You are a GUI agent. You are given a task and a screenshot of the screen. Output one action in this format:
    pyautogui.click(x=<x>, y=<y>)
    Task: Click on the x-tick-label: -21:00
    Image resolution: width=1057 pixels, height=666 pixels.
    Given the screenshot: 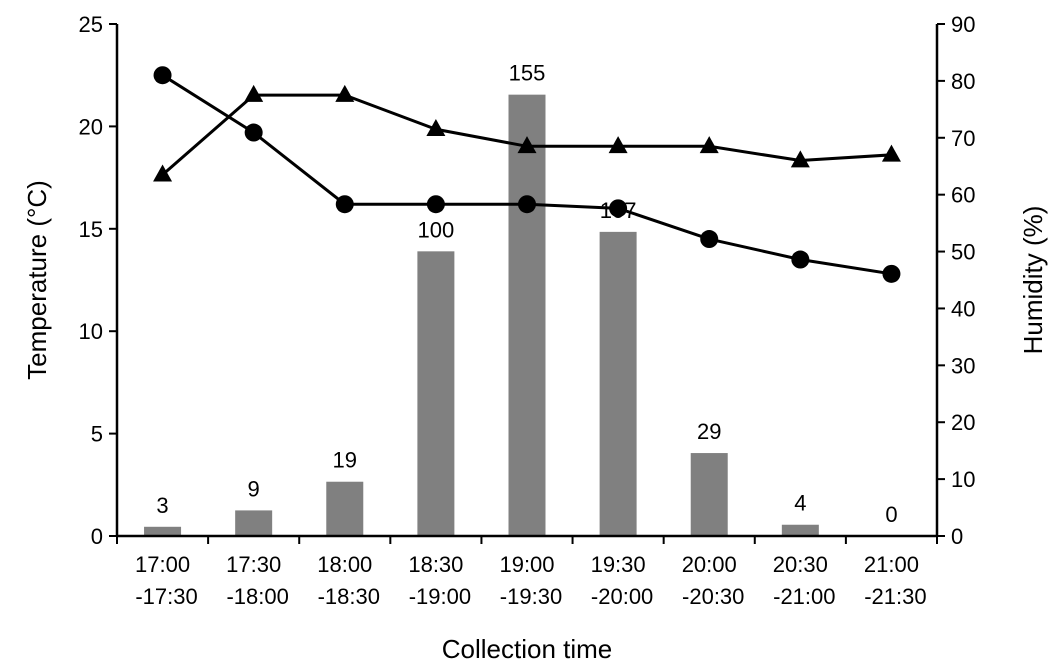 What is the action you would take?
    pyautogui.click(x=804, y=596)
    